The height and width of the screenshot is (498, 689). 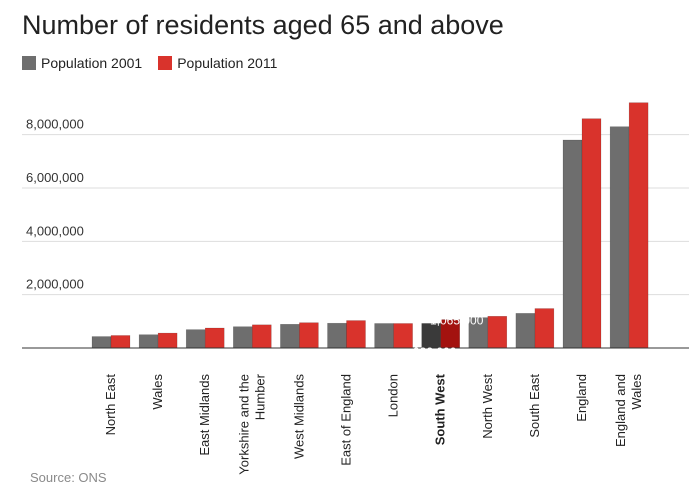 What do you see at coordinates (55, 230) in the screenshot?
I see `y-tick-label: 4,000,000` at bounding box center [55, 230].